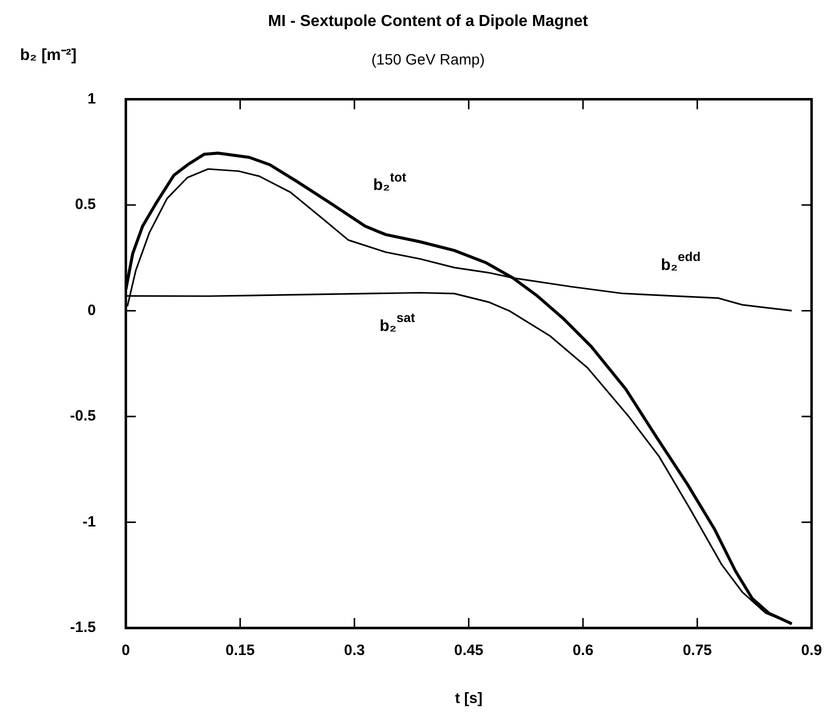 Image resolution: width=836 pixels, height=722 pixels. Describe the element at coordinates (354, 651) in the screenshot. I see `x-tick-label: 0.3` at that location.